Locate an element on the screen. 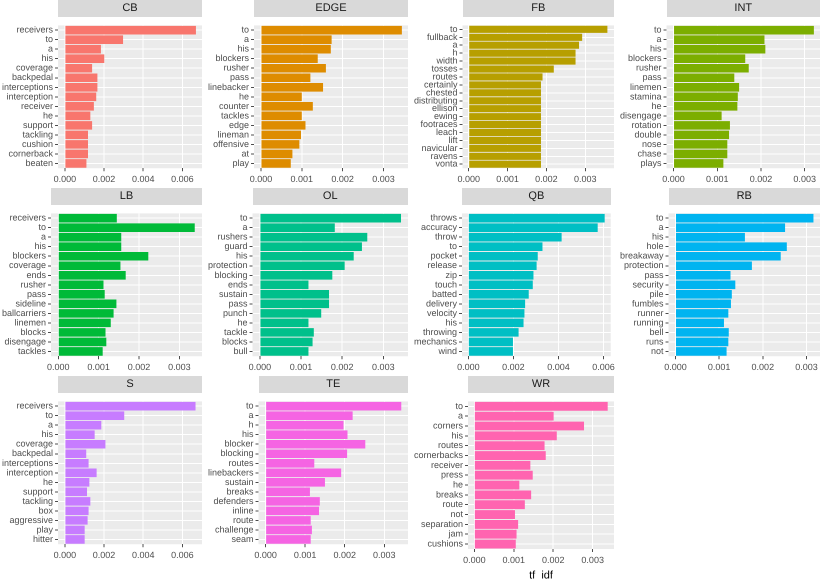 The image size is (825, 580). y-tick-label: offensive is located at coordinates (231, 143).